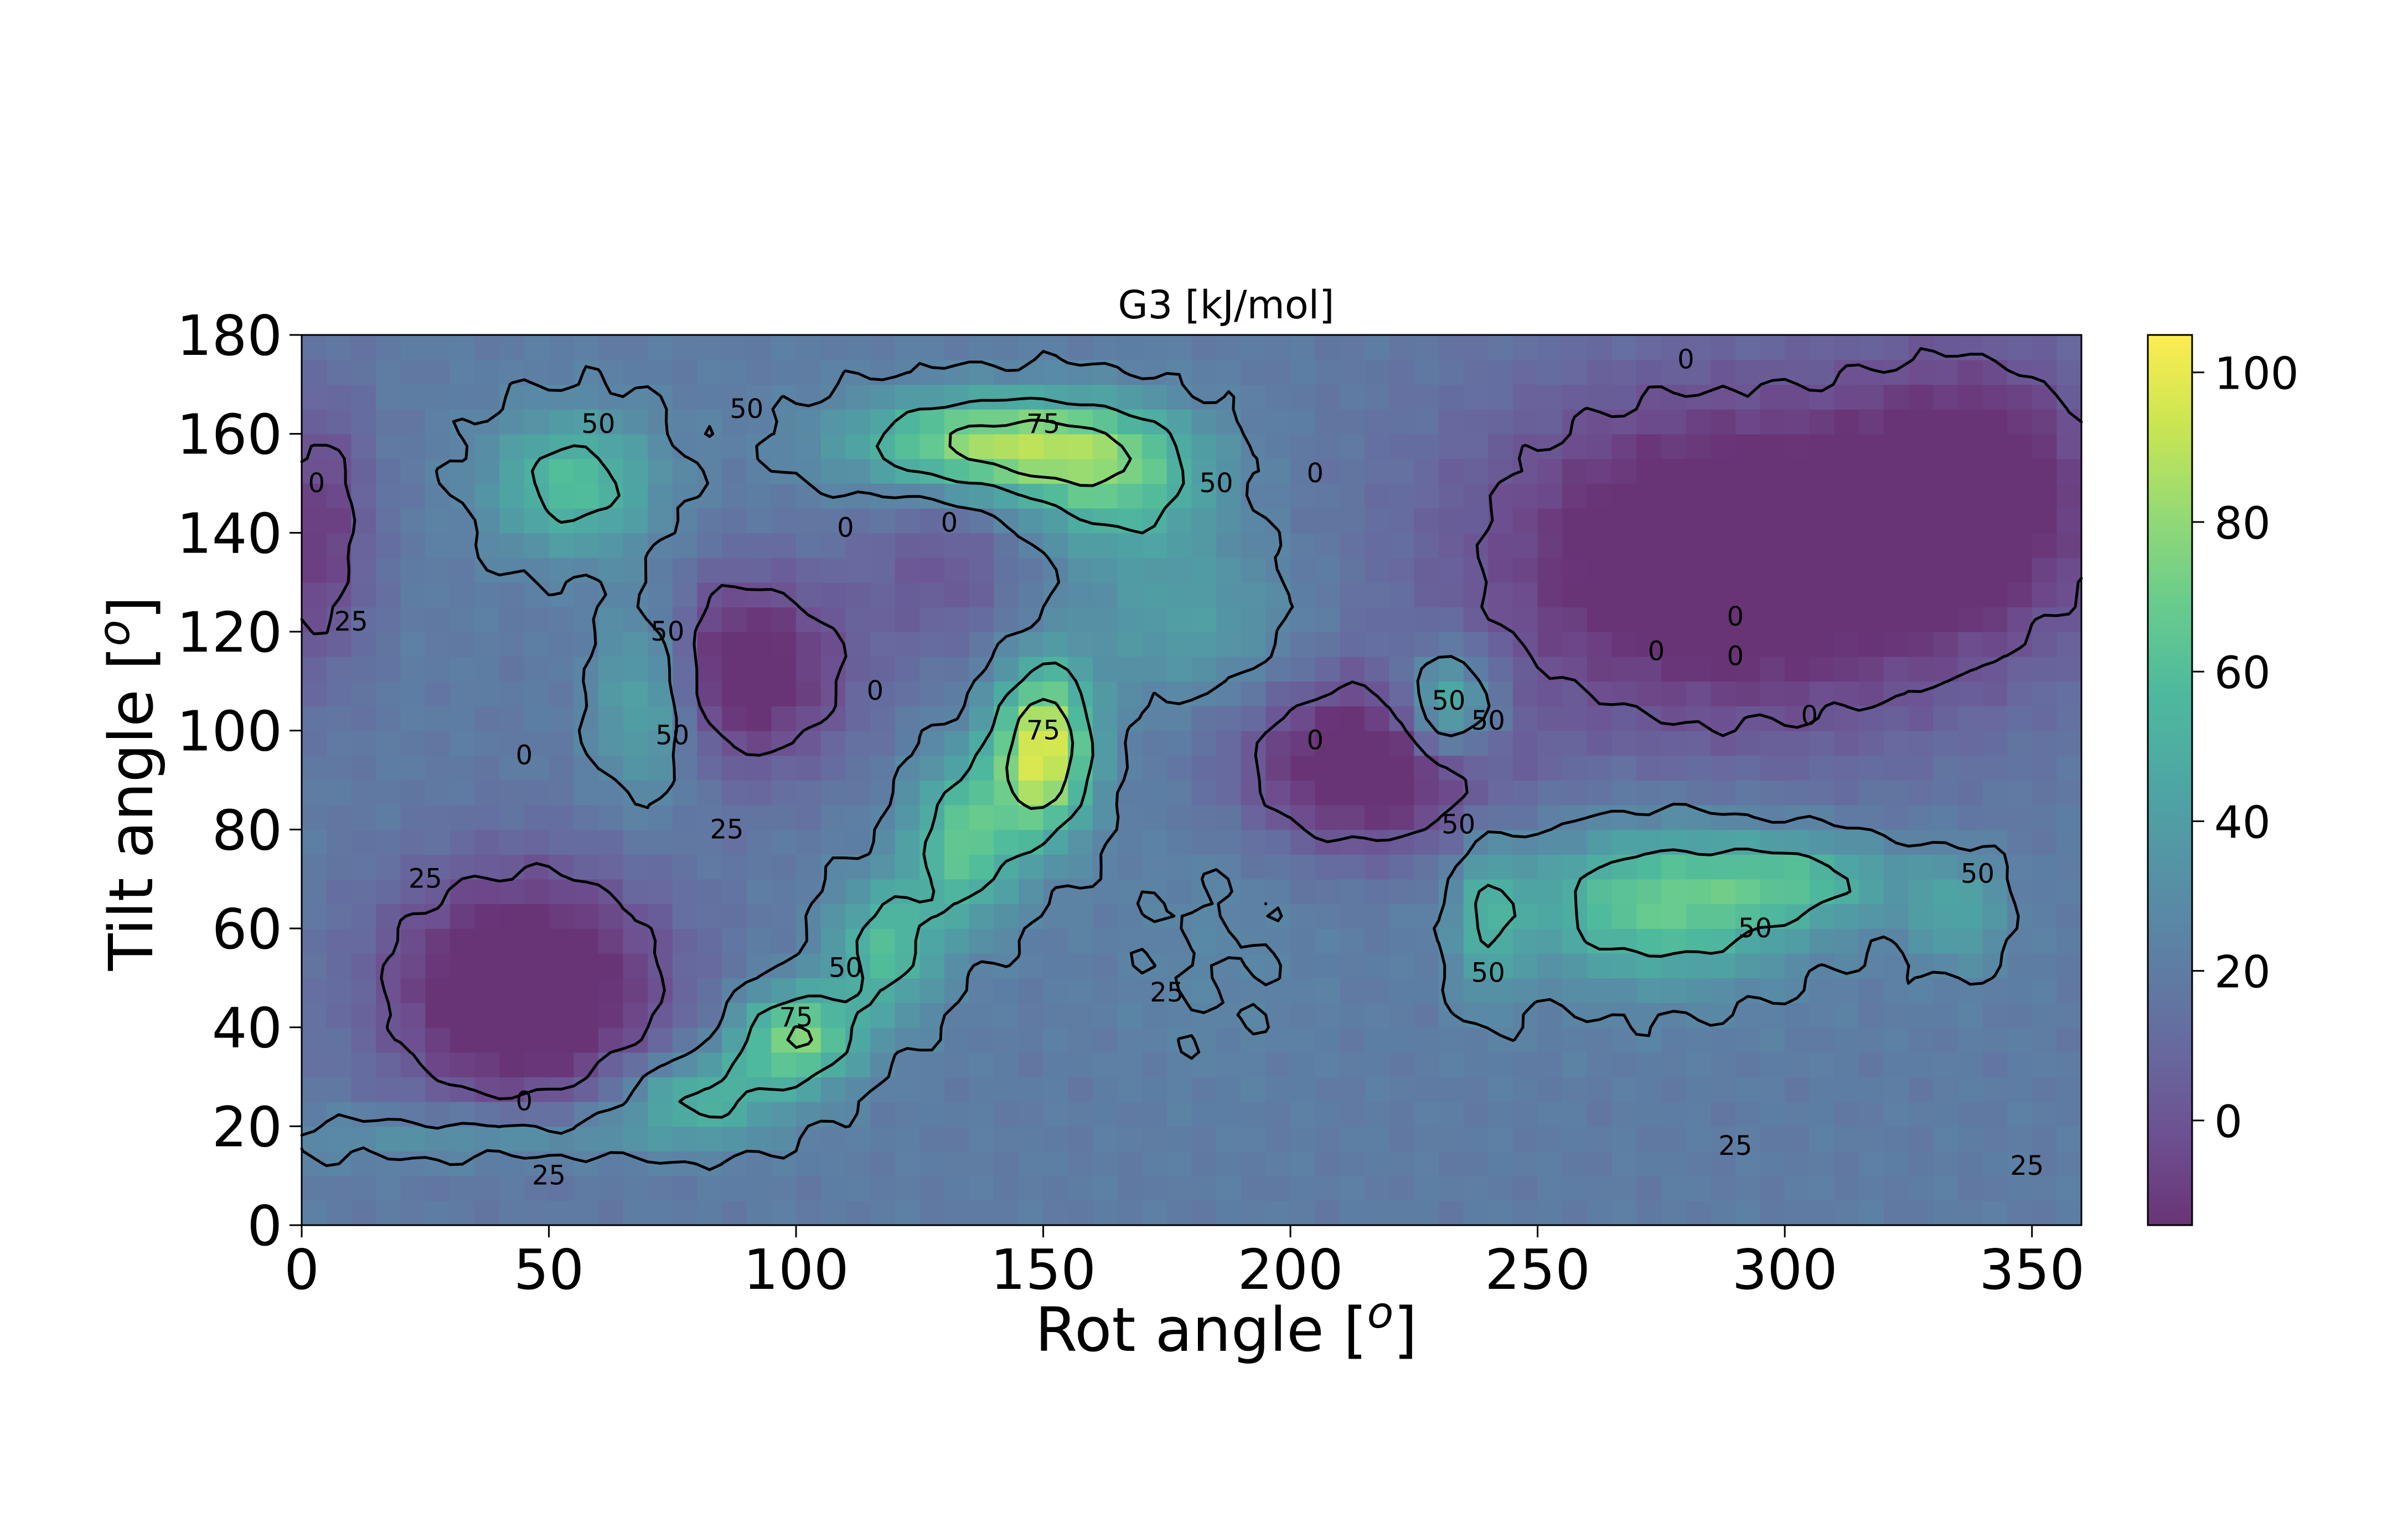  I want to click on x-tick-label: 200, so click(1290, 1269).